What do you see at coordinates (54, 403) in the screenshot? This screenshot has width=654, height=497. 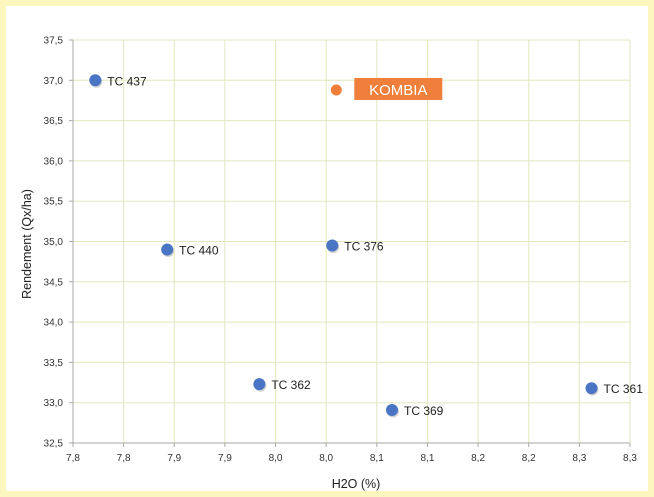 I see `y-tick-label: 33,0` at bounding box center [54, 403].